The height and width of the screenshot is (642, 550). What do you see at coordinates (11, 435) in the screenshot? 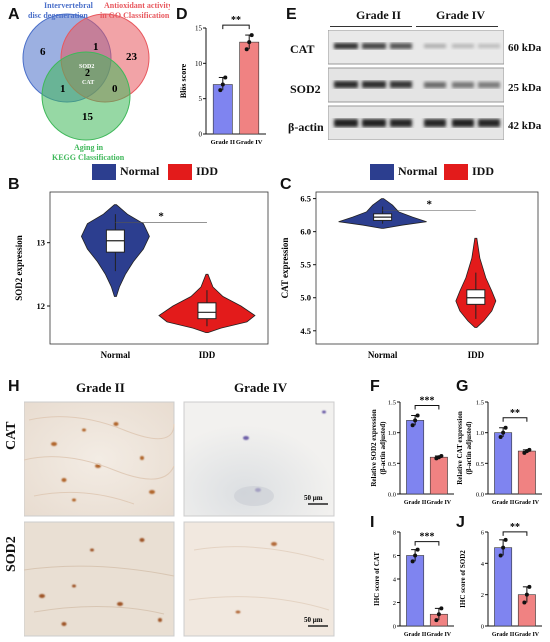
I see `ihc-row-label-cat: CAT` at bounding box center [11, 435].